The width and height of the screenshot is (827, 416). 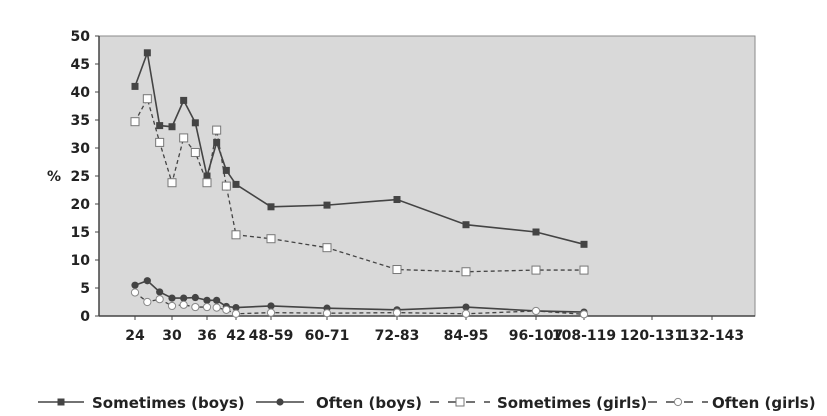 What do you see at coordinates (81, 93) in the screenshot?
I see `y-tick-label: 40` at bounding box center [81, 93].